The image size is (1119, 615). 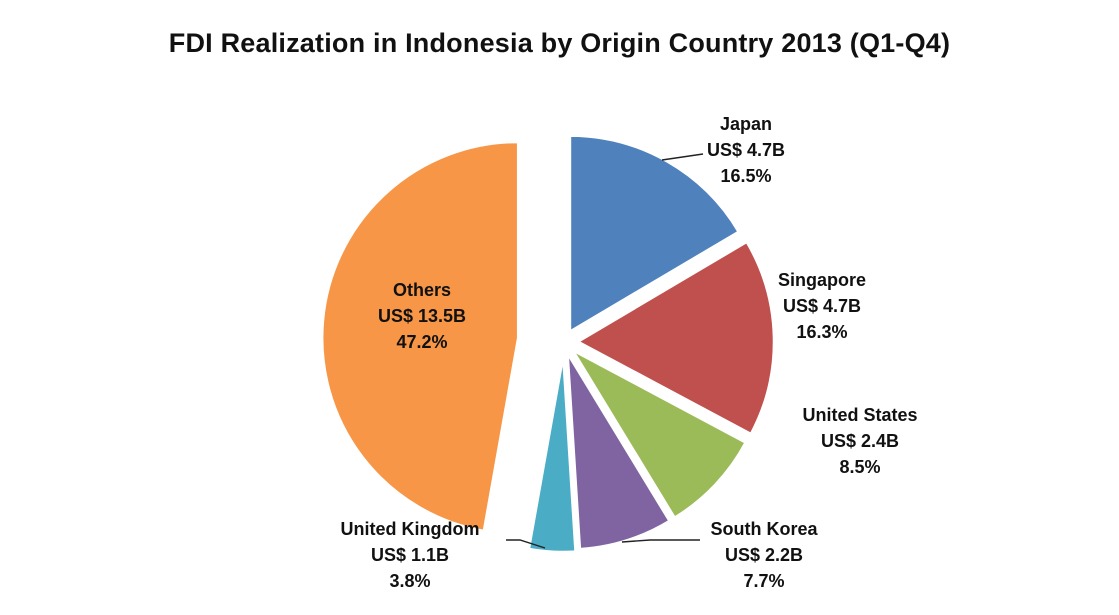 I want to click on slice-south-korea, so click(x=619, y=451).